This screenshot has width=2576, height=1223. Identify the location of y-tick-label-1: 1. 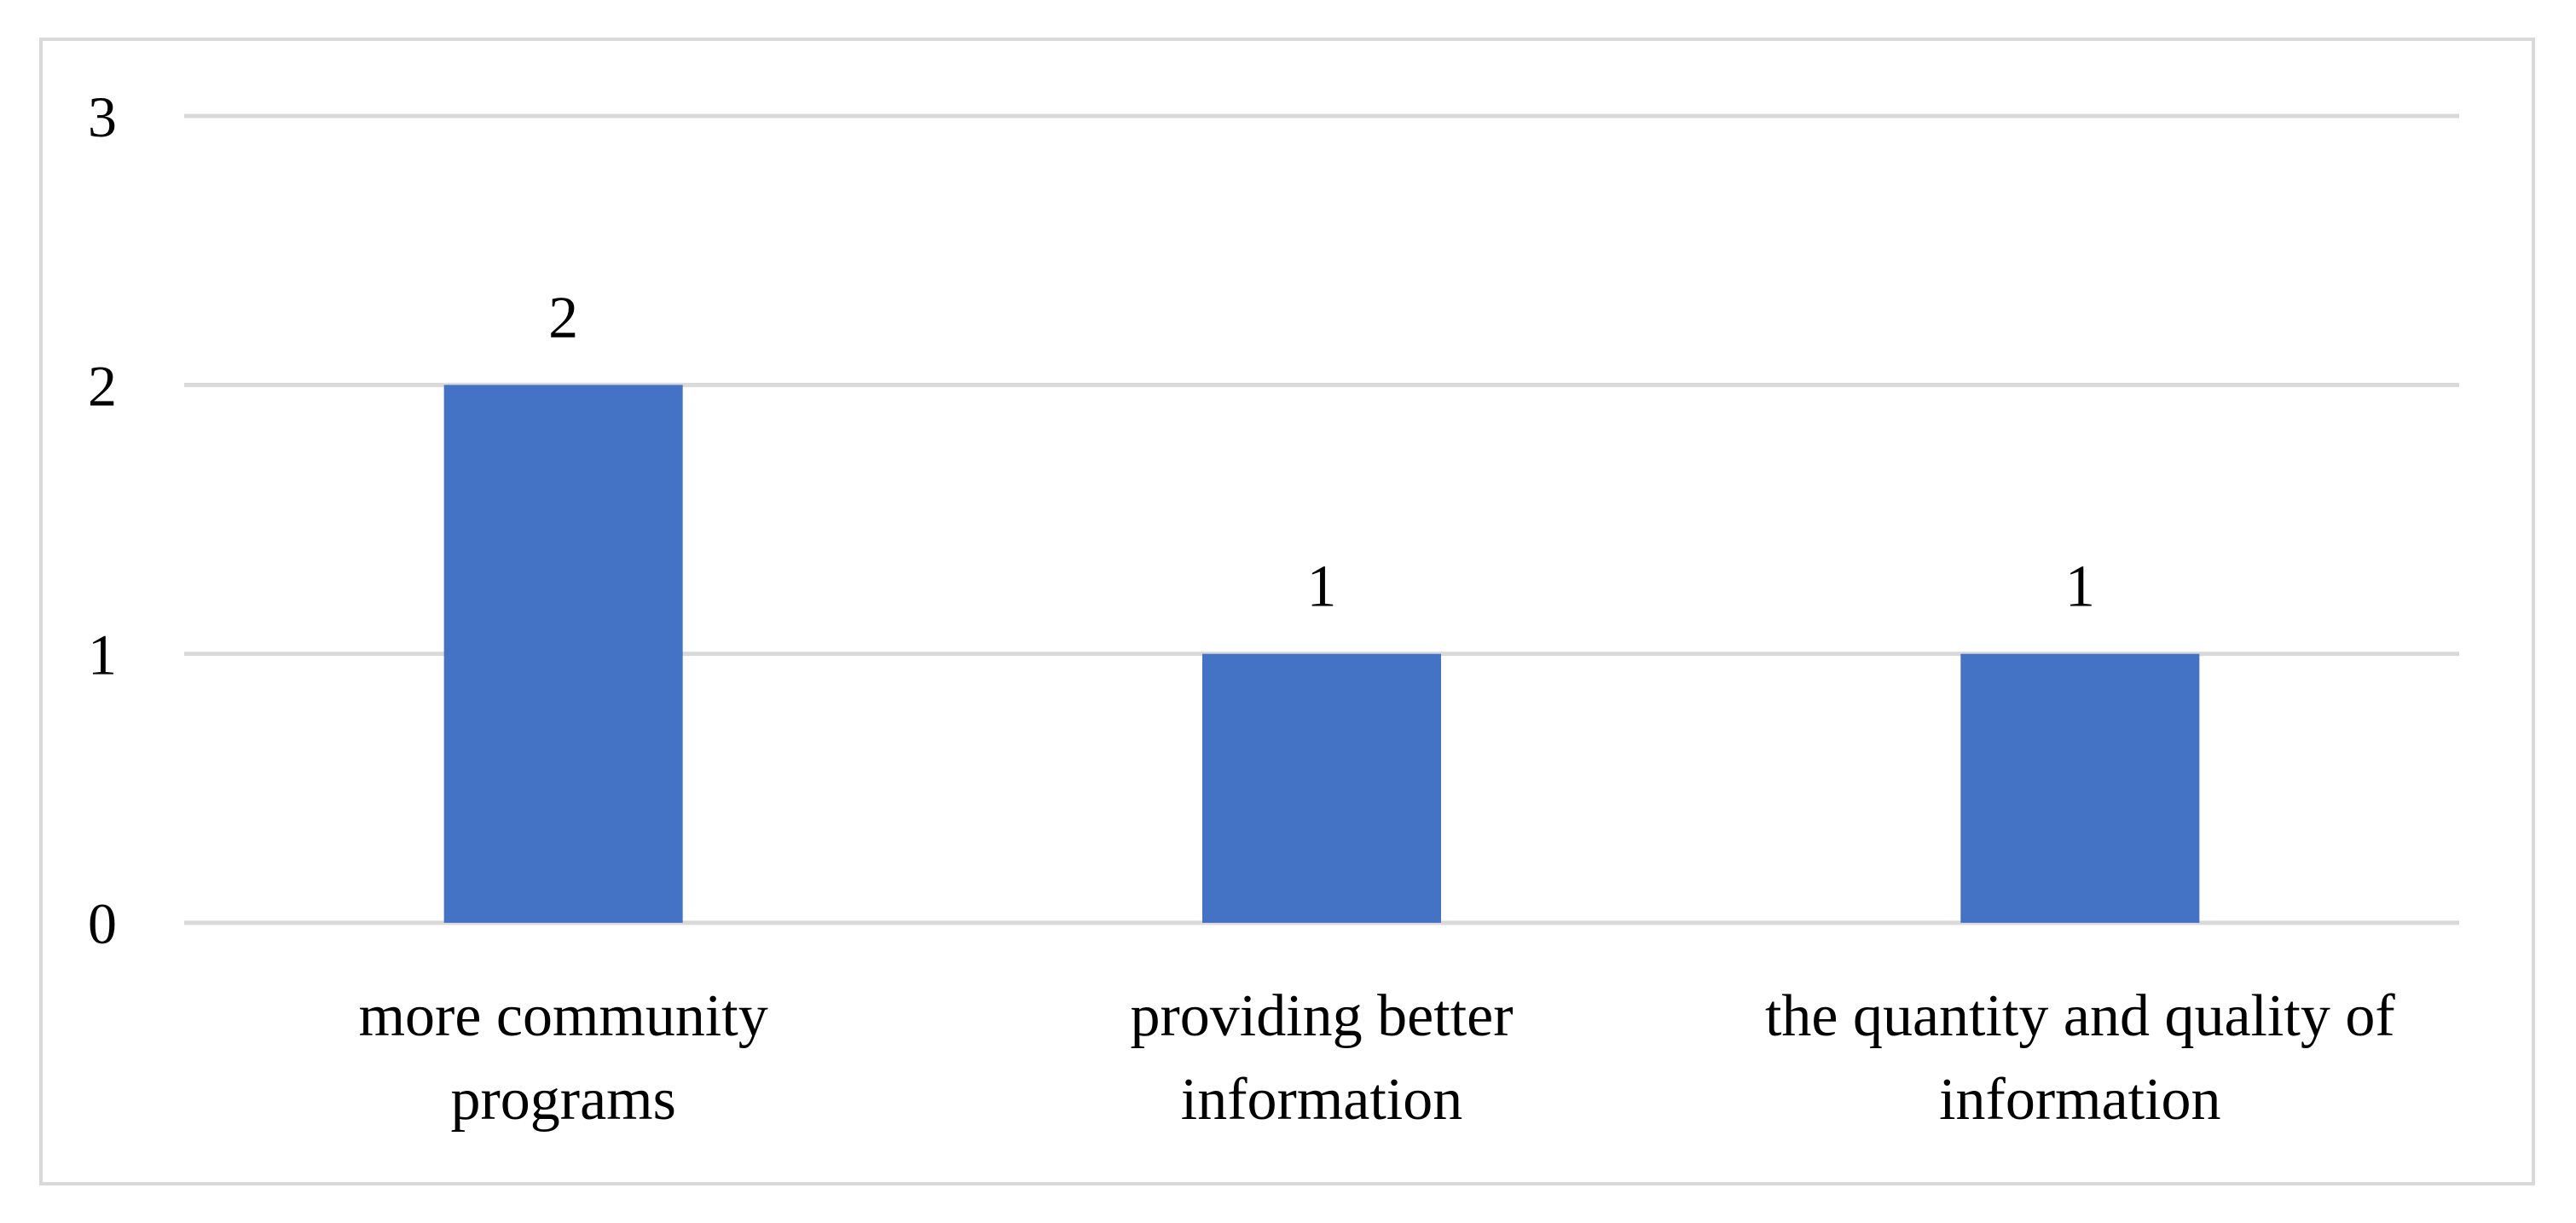
(103, 655).